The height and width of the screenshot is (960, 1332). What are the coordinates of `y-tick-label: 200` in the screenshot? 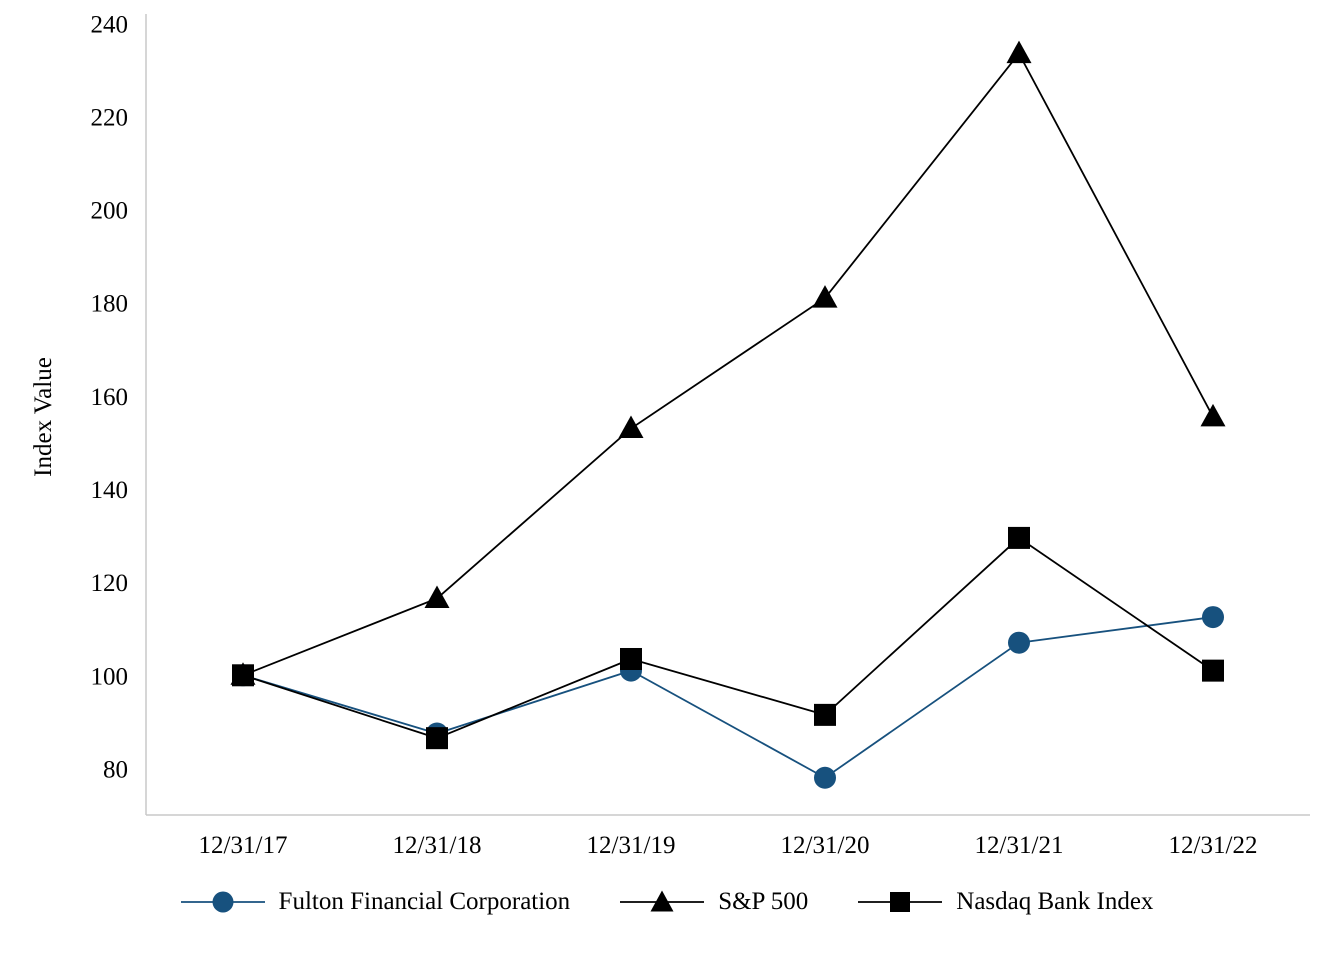 It's located at (110, 211).